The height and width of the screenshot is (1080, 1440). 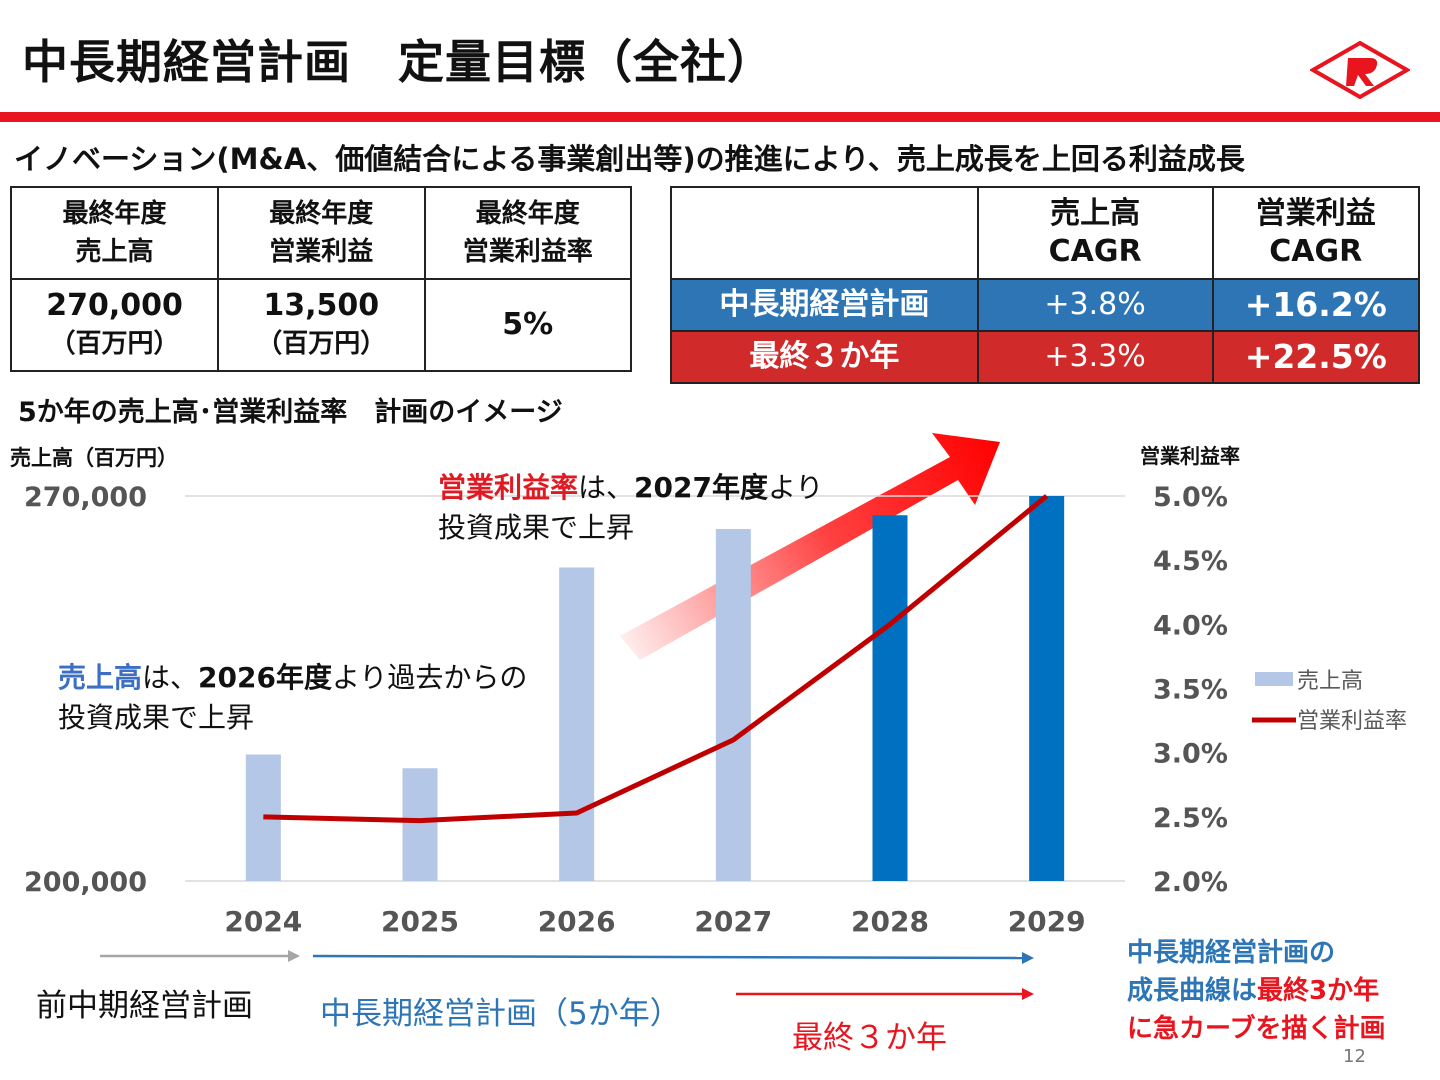 What do you see at coordinates (890, 921) in the screenshot?
I see `x-tick-label: 2028` at bounding box center [890, 921].